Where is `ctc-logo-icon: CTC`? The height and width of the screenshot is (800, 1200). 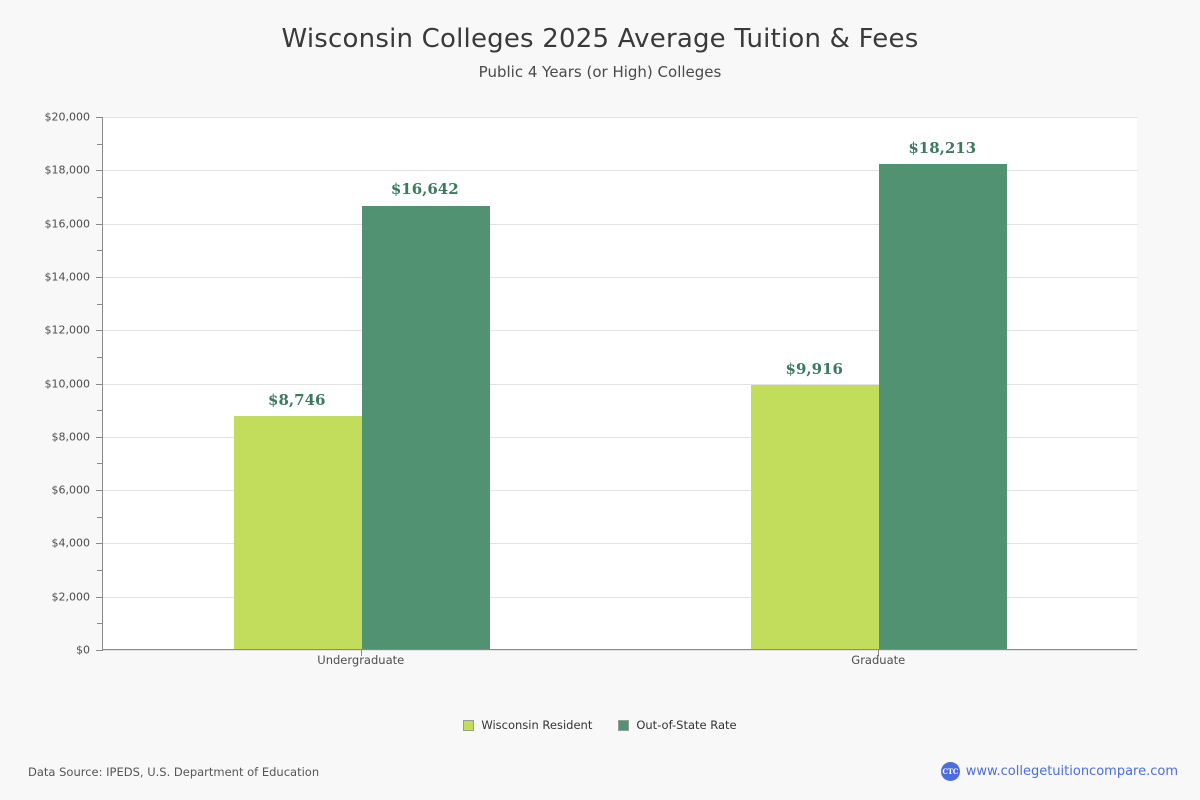 ctc-logo-icon: CTC is located at coordinates (950, 771).